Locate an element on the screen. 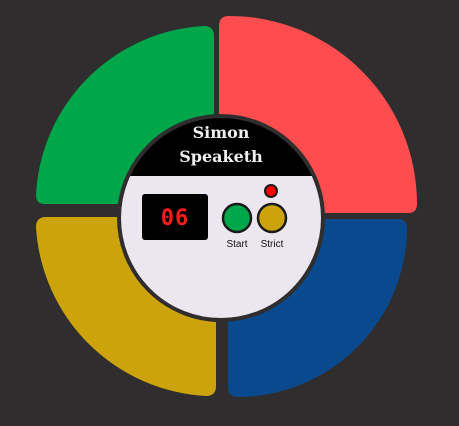 Image resolution: width=459 pixels, height=426 pixels. strict-button is located at coordinates (272, 218).